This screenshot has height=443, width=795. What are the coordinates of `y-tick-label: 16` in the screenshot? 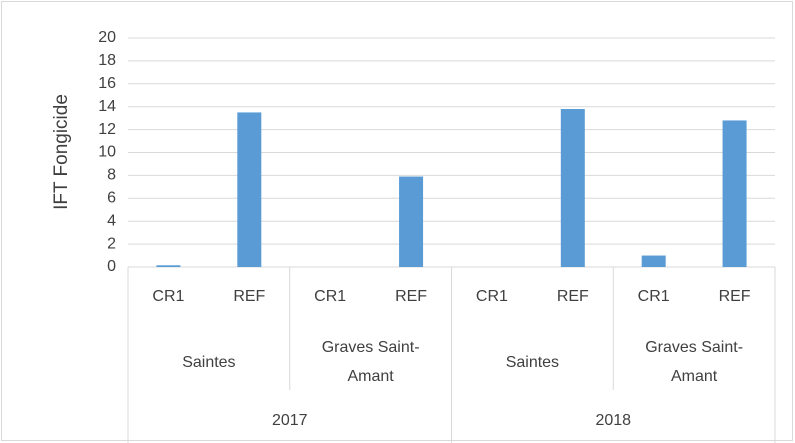 It's located at (107, 83).